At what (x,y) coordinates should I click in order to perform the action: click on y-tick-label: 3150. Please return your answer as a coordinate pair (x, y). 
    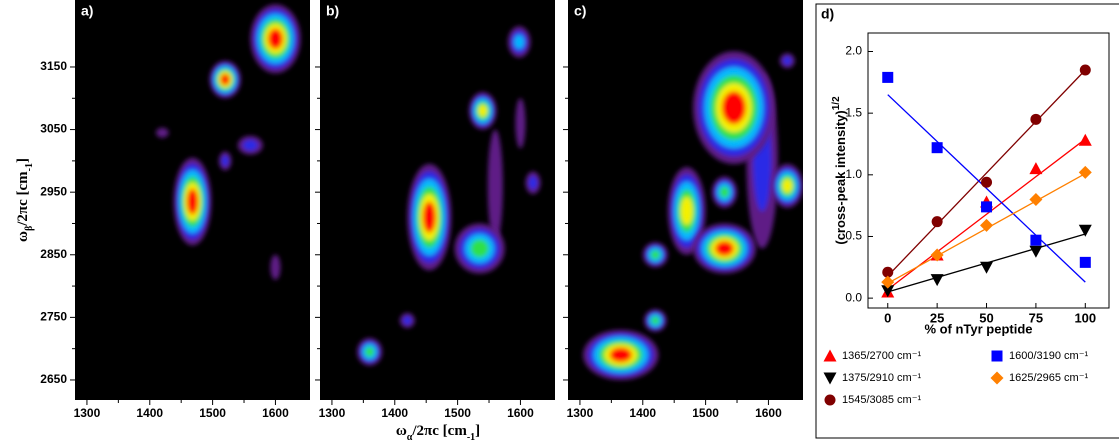
    Looking at the image, I should click on (53, 66).